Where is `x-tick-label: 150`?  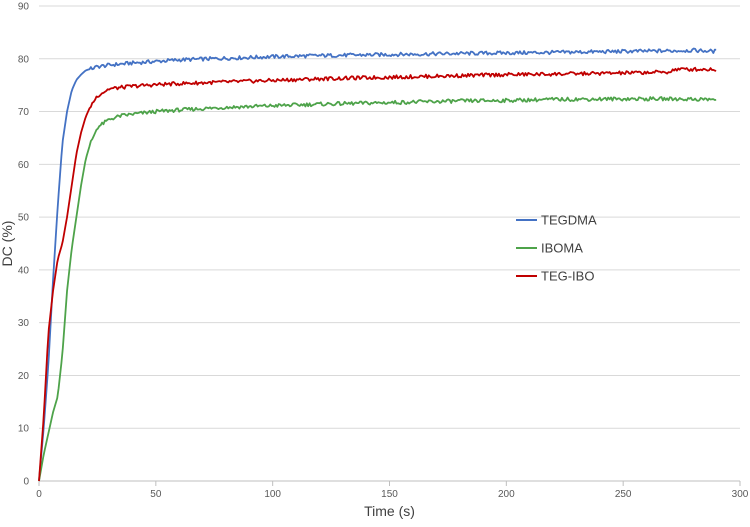
x-tick-label: 150 is located at coordinates (389, 494).